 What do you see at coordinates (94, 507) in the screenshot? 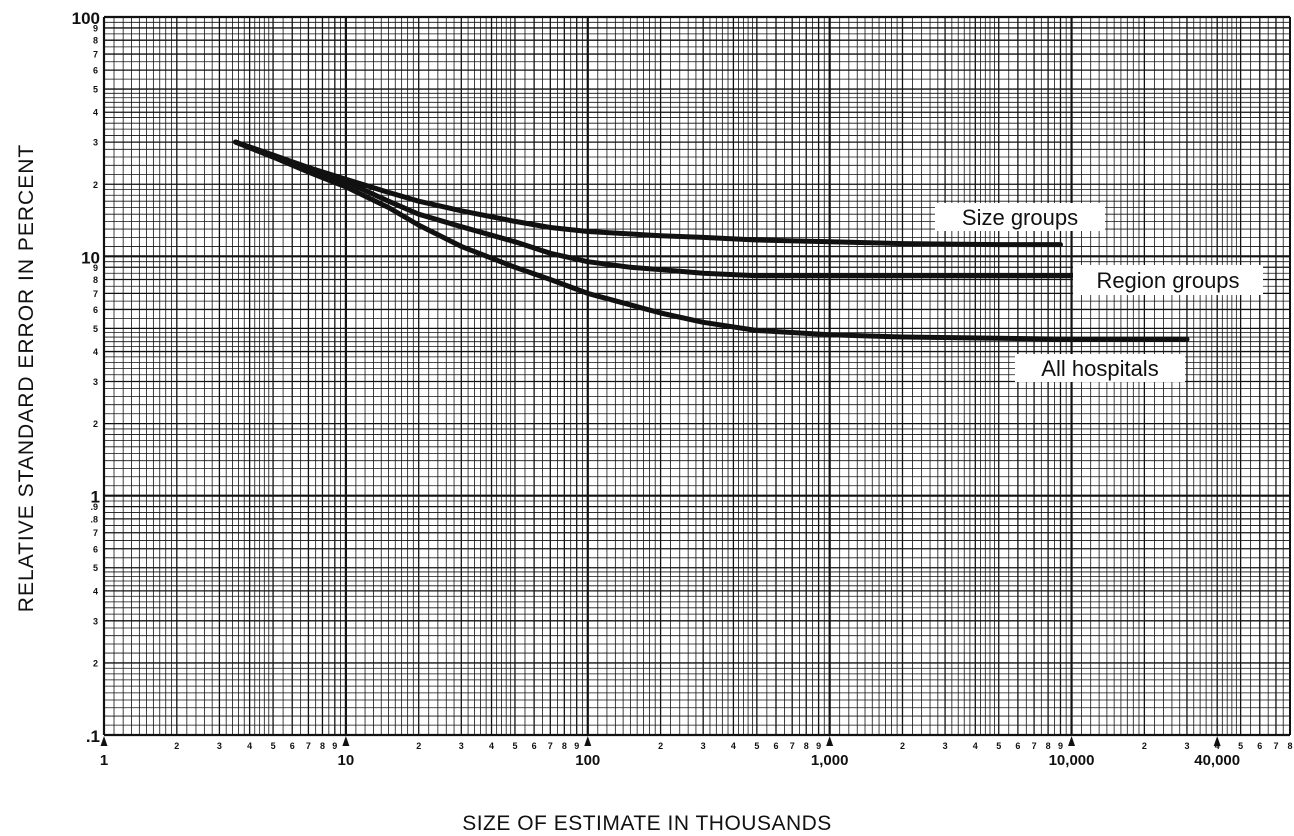
I see `y-minor-tick-label: .9` at bounding box center [94, 507].